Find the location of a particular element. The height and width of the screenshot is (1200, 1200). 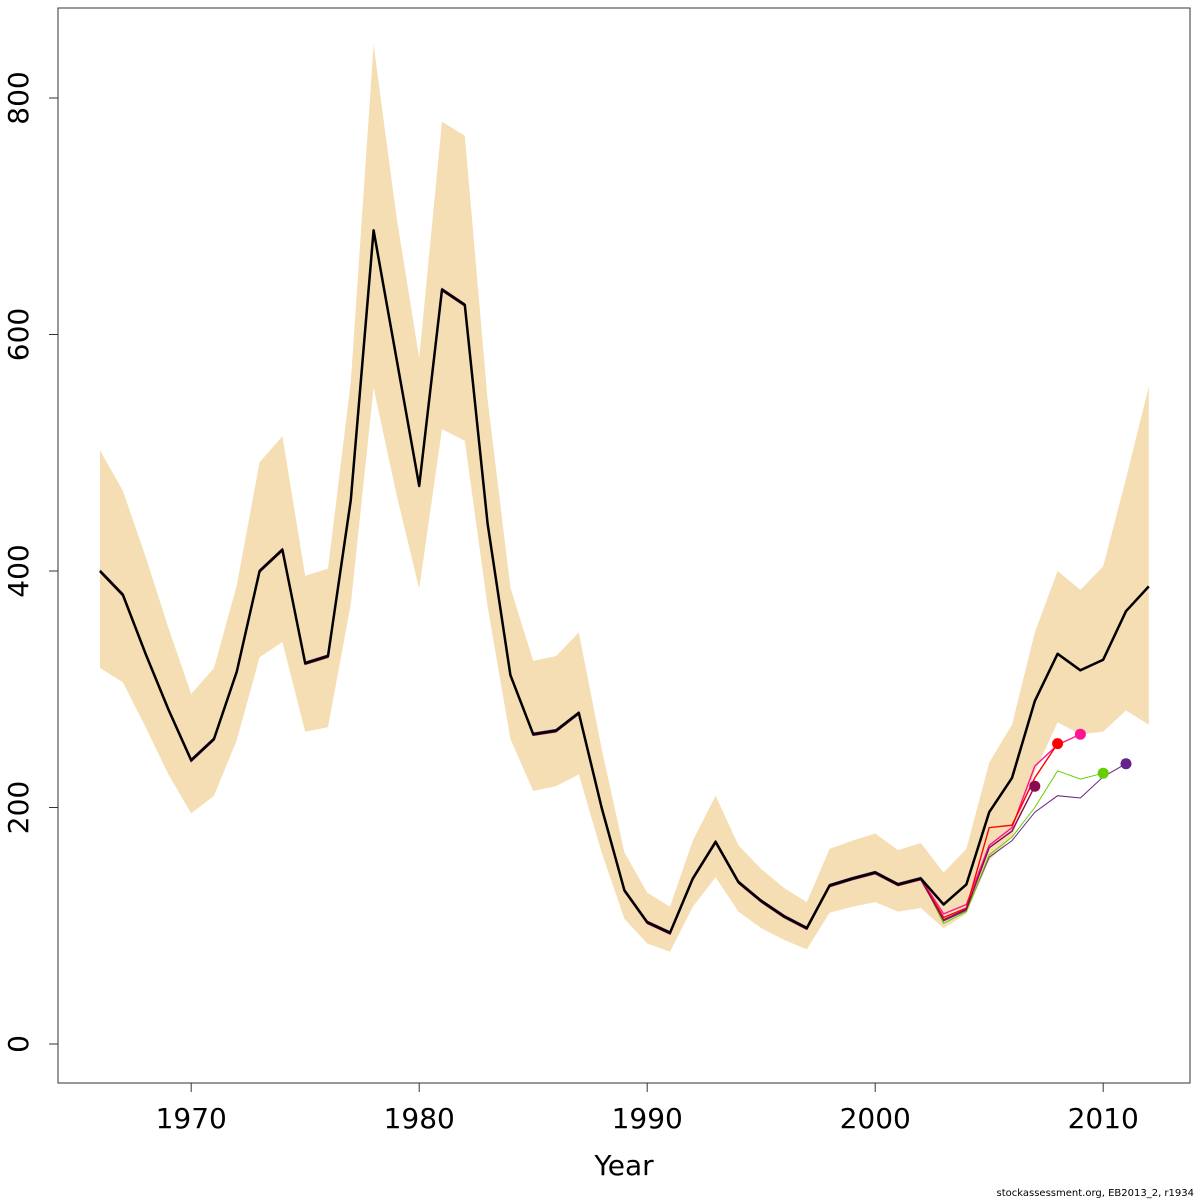

y-tick-label-600: 600 is located at coordinates (18, 334).